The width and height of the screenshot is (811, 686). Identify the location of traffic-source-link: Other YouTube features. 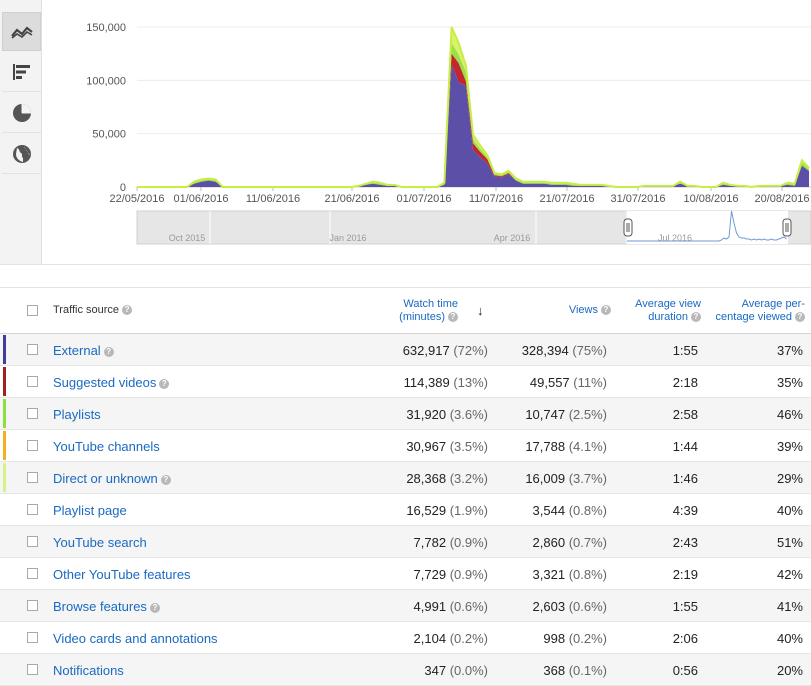
(122, 574).